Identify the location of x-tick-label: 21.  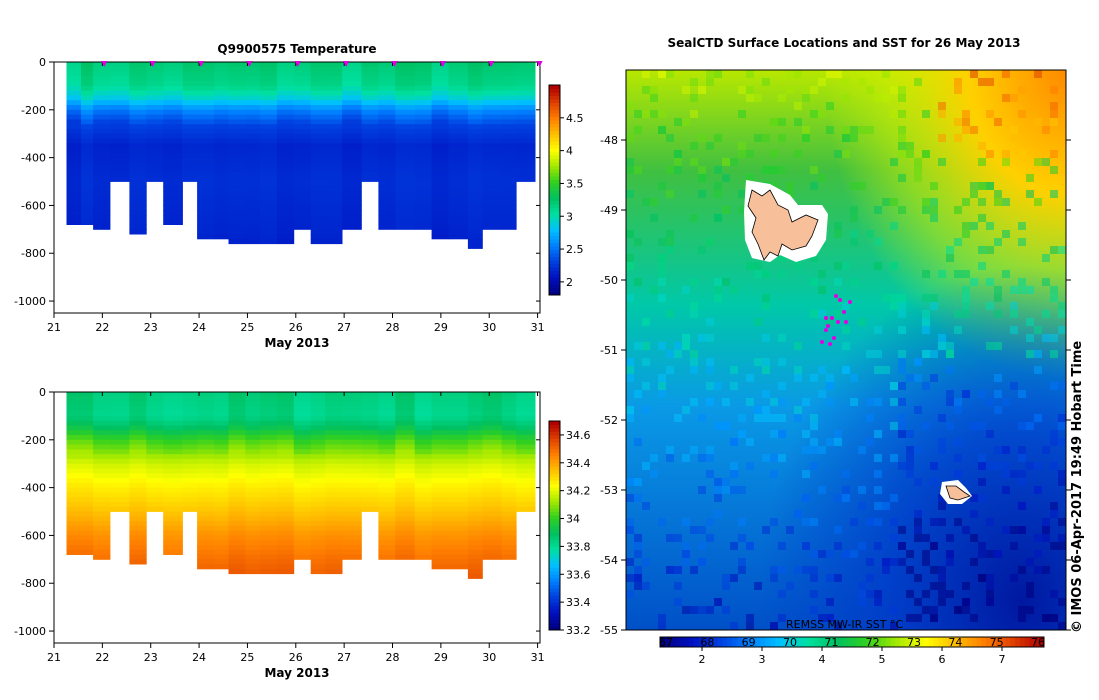
(54, 657).